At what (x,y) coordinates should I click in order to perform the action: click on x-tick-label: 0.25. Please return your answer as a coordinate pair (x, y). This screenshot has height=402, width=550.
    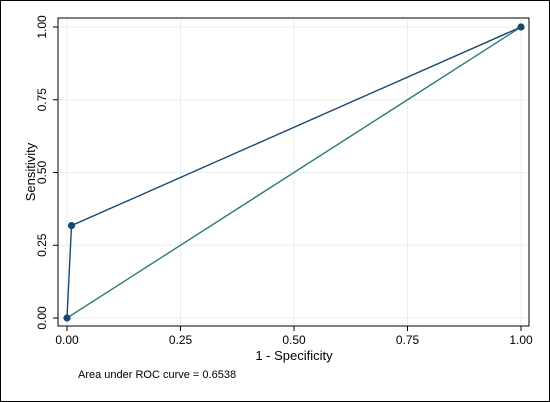
    Looking at the image, I should click on (181, 340).